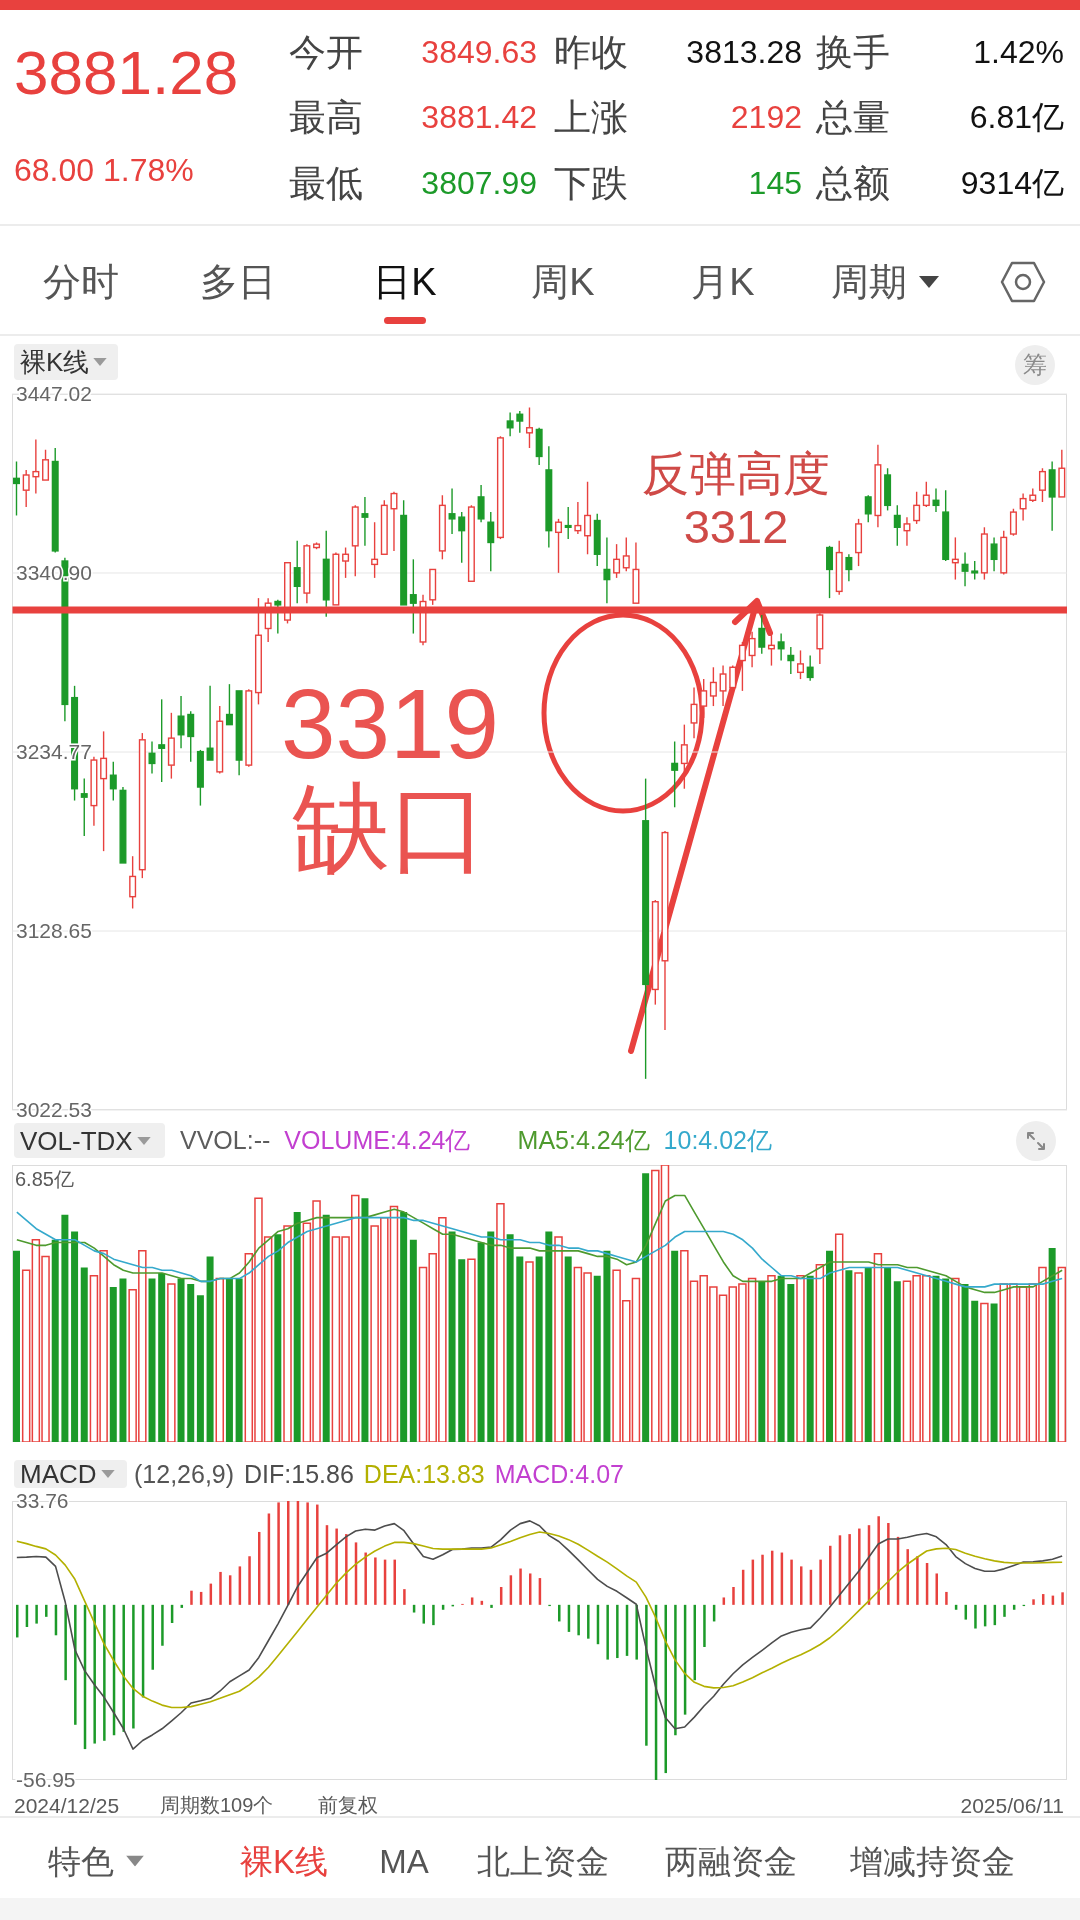  What do you see at coordinates (591, 117) in the screenshot?
I see `text: 上涨` at bounding box center [591, 117].